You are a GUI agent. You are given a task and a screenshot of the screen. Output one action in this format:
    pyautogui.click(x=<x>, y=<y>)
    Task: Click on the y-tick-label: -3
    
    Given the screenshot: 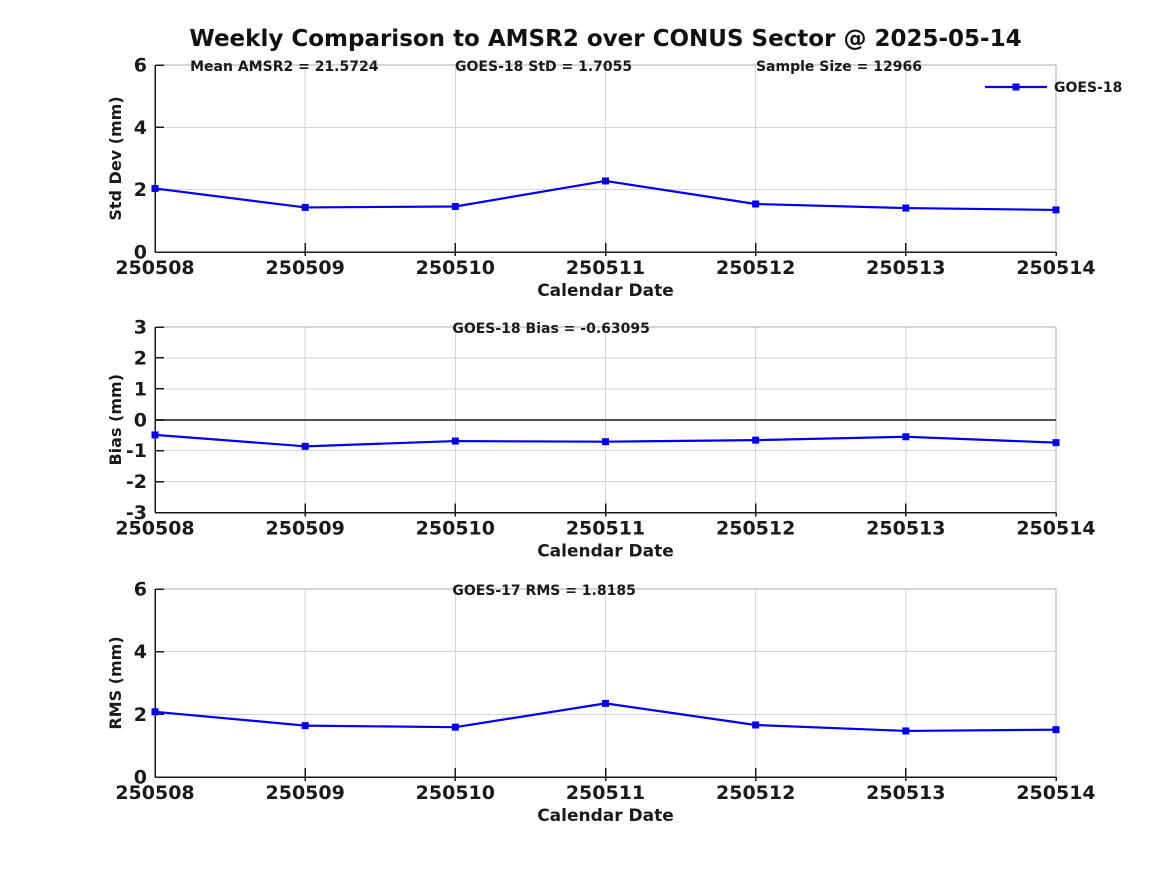 What is the action you would take?
    pyautogui.click(x=136, y=513)
    